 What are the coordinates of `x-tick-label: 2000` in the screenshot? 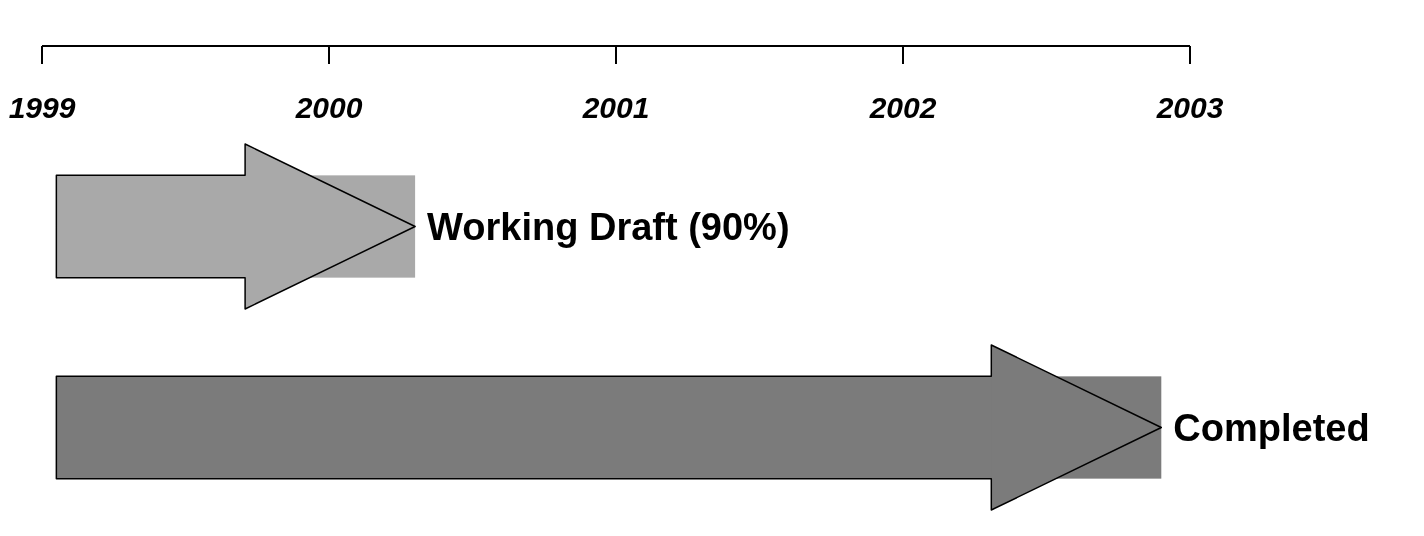 It's located at (328, 107).